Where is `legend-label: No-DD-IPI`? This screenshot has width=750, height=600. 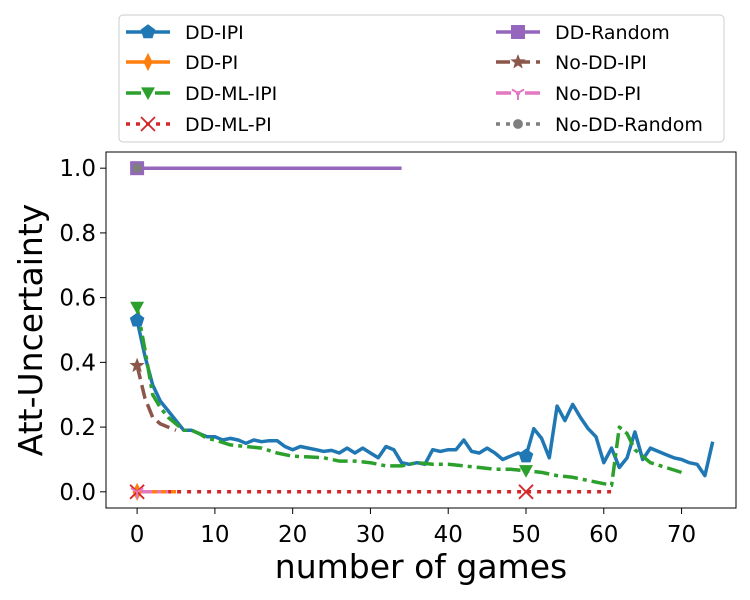 legend-label: No-DD-IPI is located at coordinates (601, 63).